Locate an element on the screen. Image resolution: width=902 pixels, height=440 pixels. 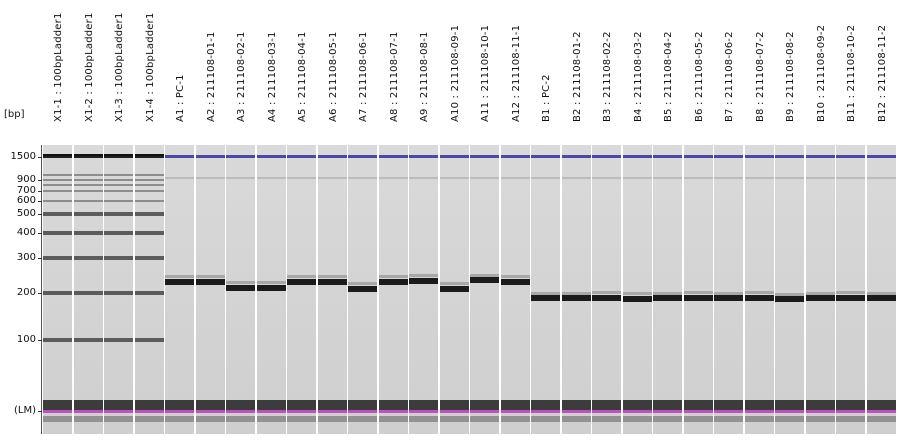
lane-label: A6 : 211108-05-1 is located at coordinates (333, 63).